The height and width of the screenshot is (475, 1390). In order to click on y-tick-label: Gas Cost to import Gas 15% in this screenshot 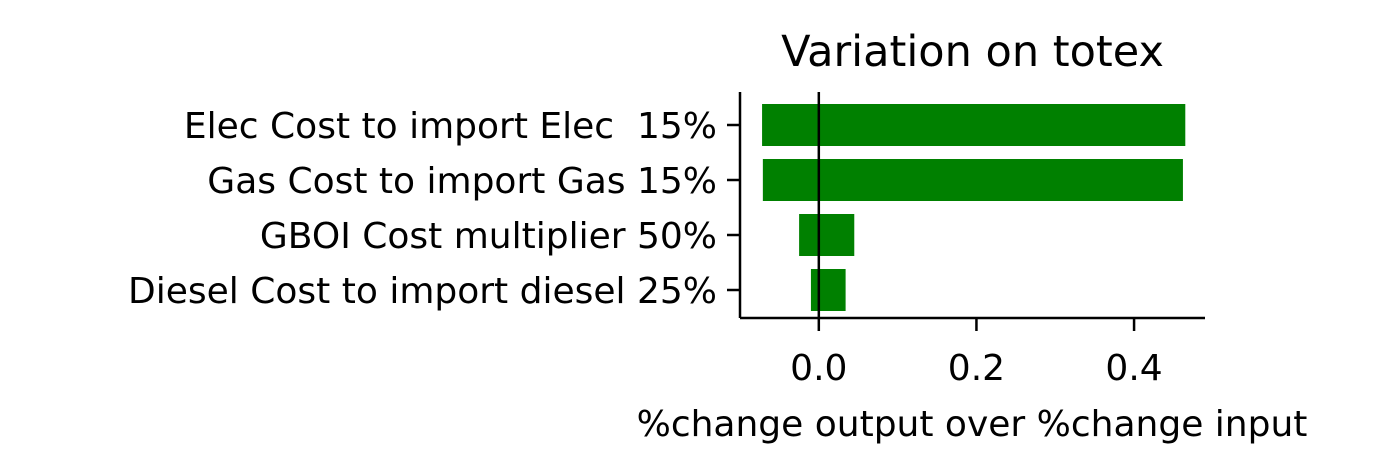, I will do `click(462, 181)`.